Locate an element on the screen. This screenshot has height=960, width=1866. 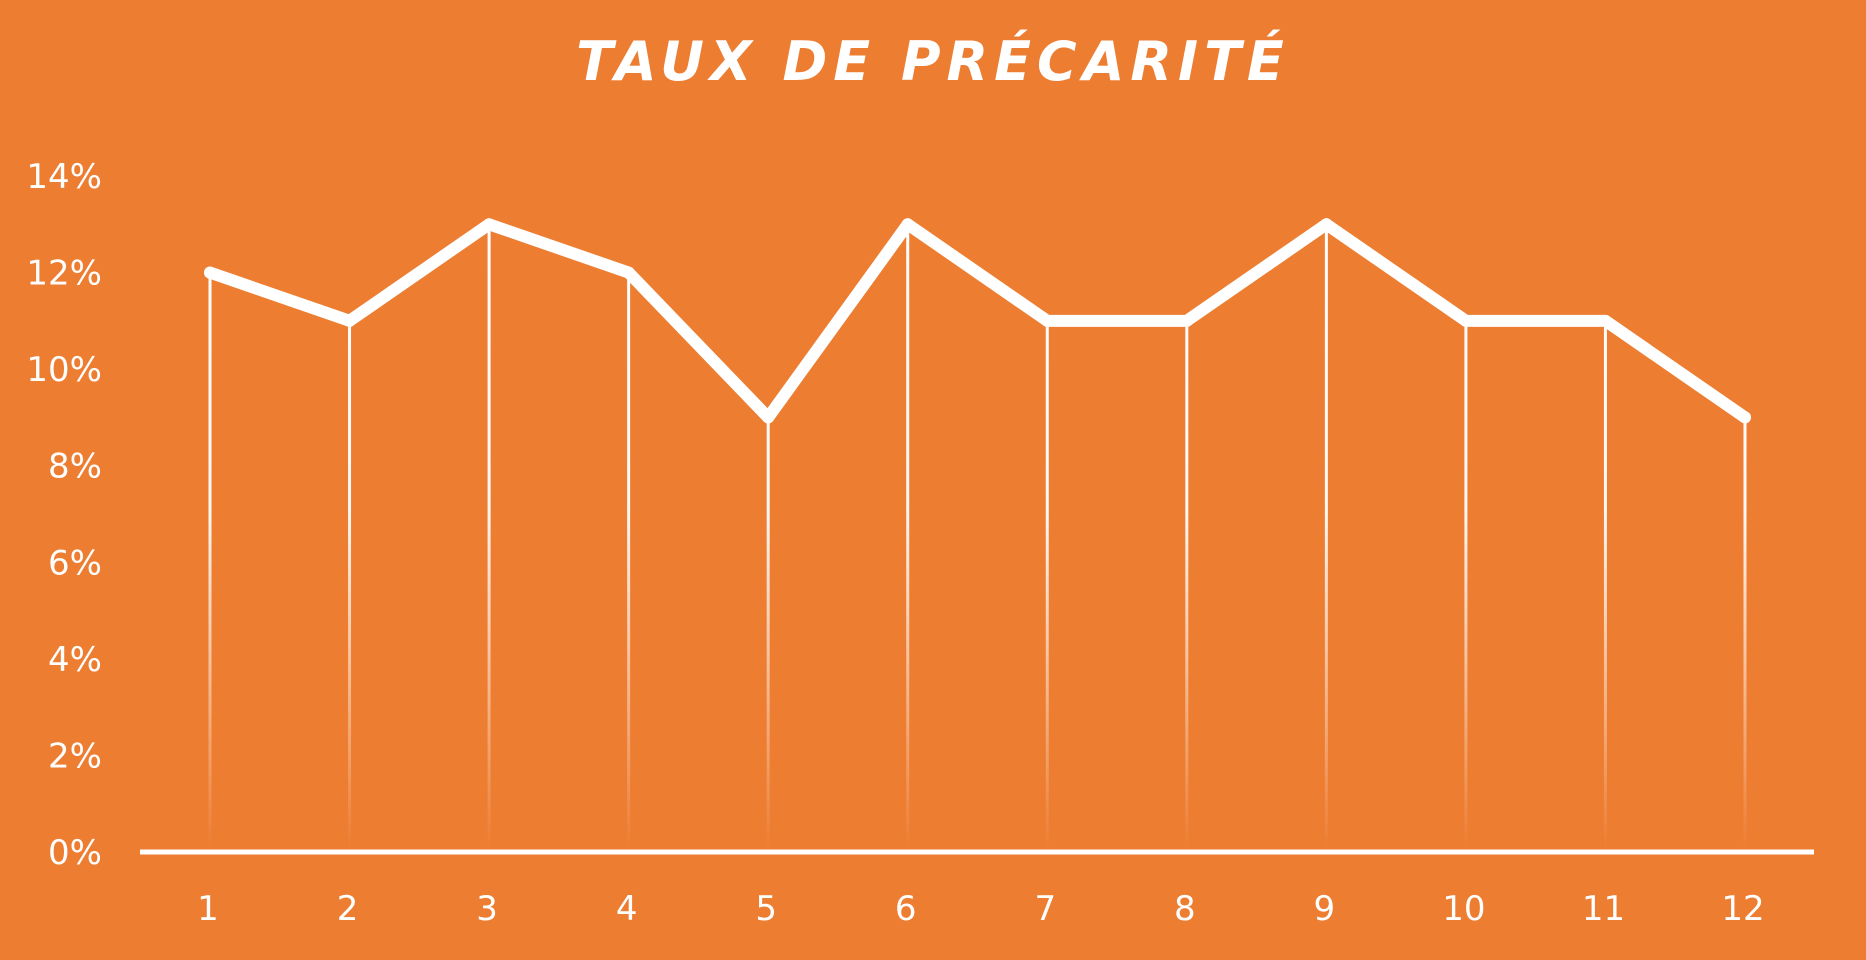
x-tick-label: 6 is located at coordinates (906, 909).